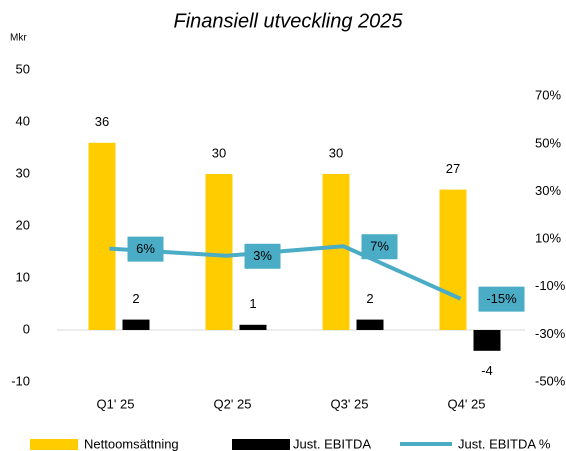 Image resolution: width=566 pixels, height=451 pixels. Describe the element at coordinates (548, 190) in the screenshot. I see `y2-tick-label: 30%` at that location.